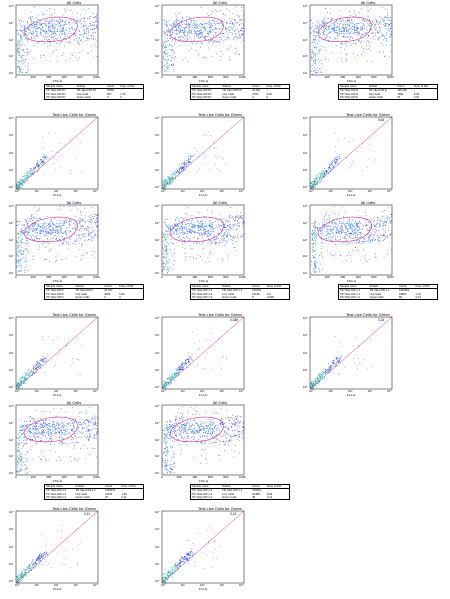 Image resolution: width=450 pixels, height=599 pixels. What do you see at coordinates (389, 191) in the screenshot?
I see `x-tick-label: 10⁴` at bounding box center [389, 191].